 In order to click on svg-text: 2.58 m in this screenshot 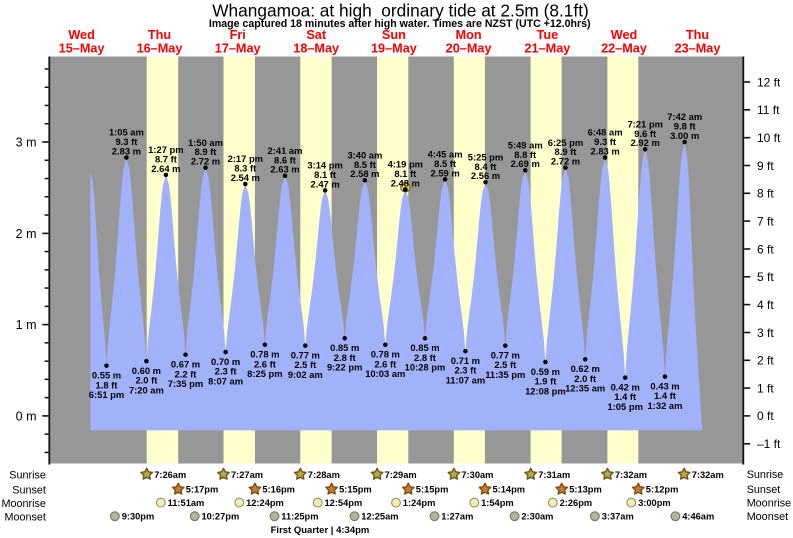, I will do `click(364, 173)`.